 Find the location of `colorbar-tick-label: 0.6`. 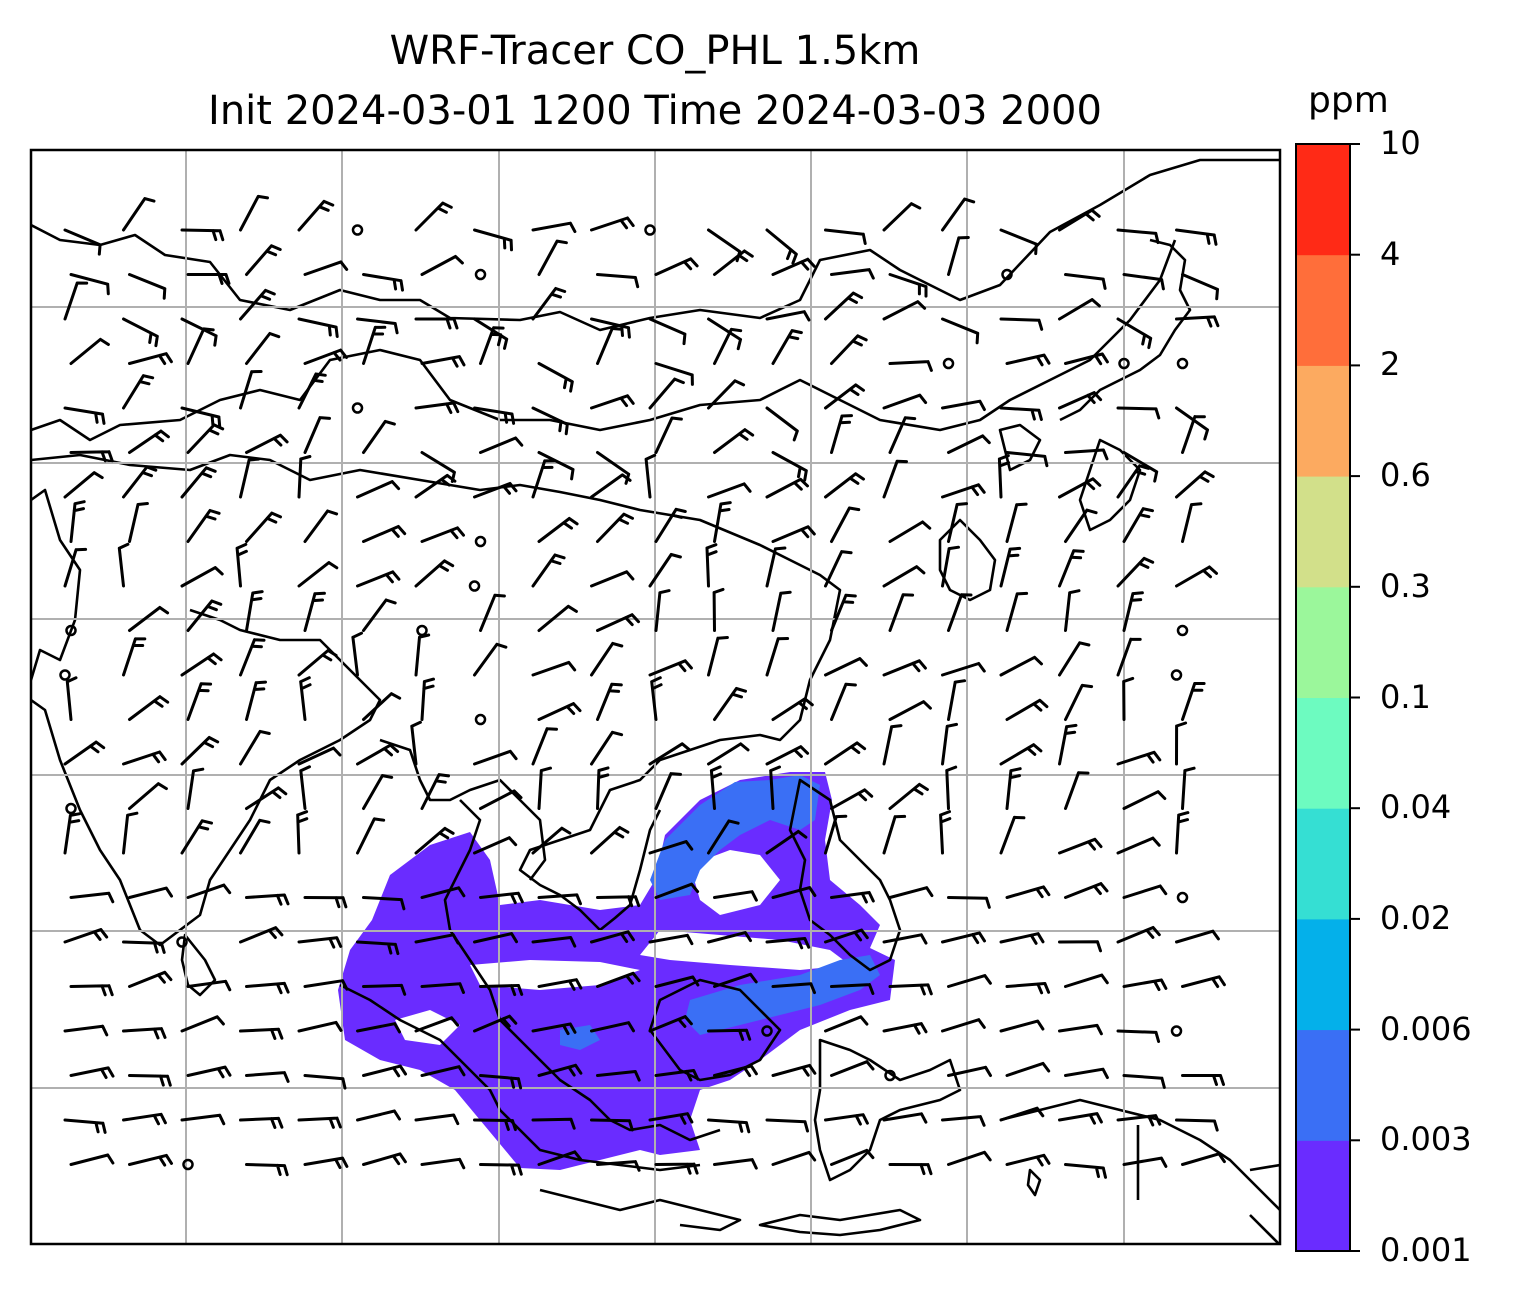

colorbar-tick-label: 0.6 is located at coordinates (1405, 475).